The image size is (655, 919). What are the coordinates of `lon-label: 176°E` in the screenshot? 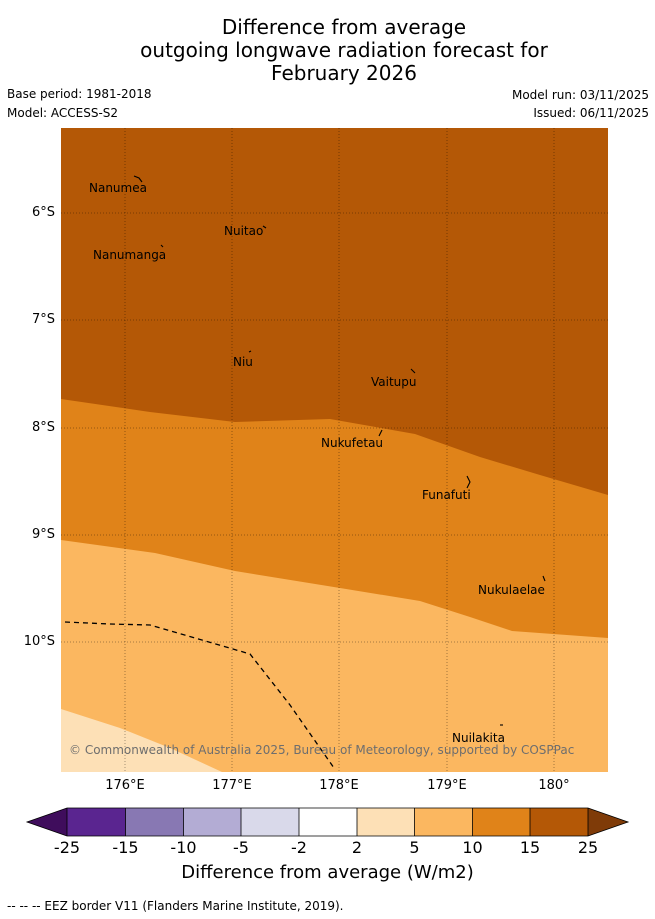 It's located at (125, 785).